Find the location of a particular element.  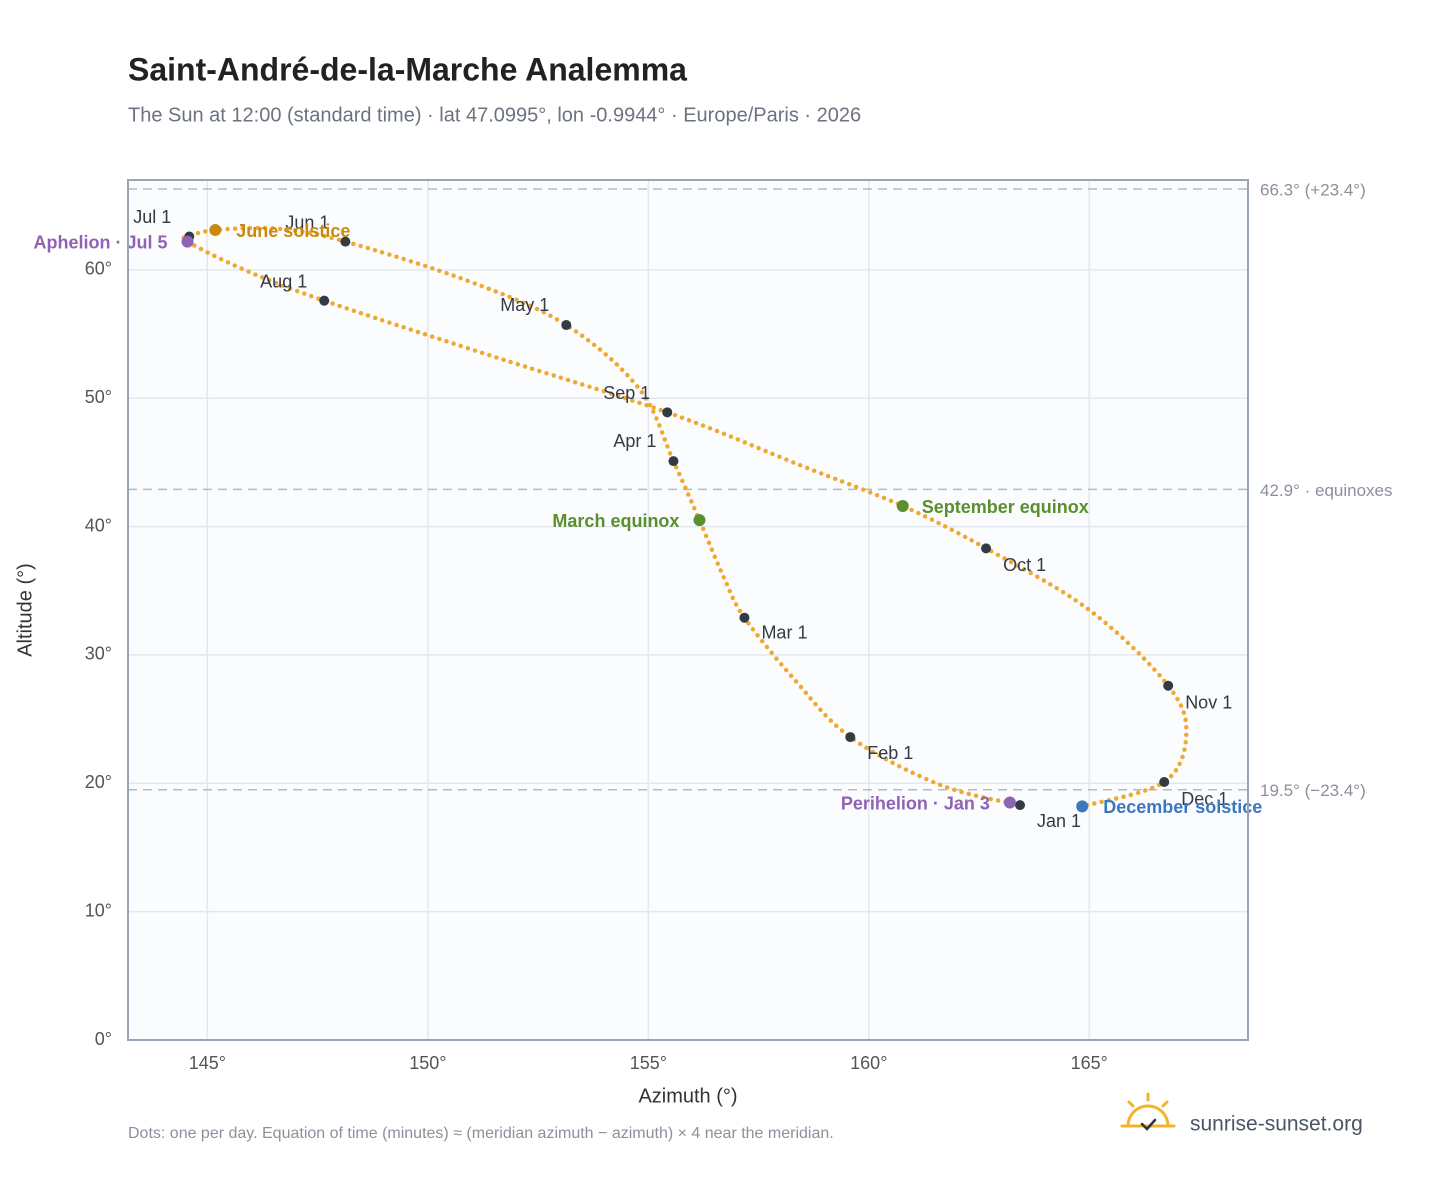

marker-label: Apr 1 is located at coordinates (634, 441).